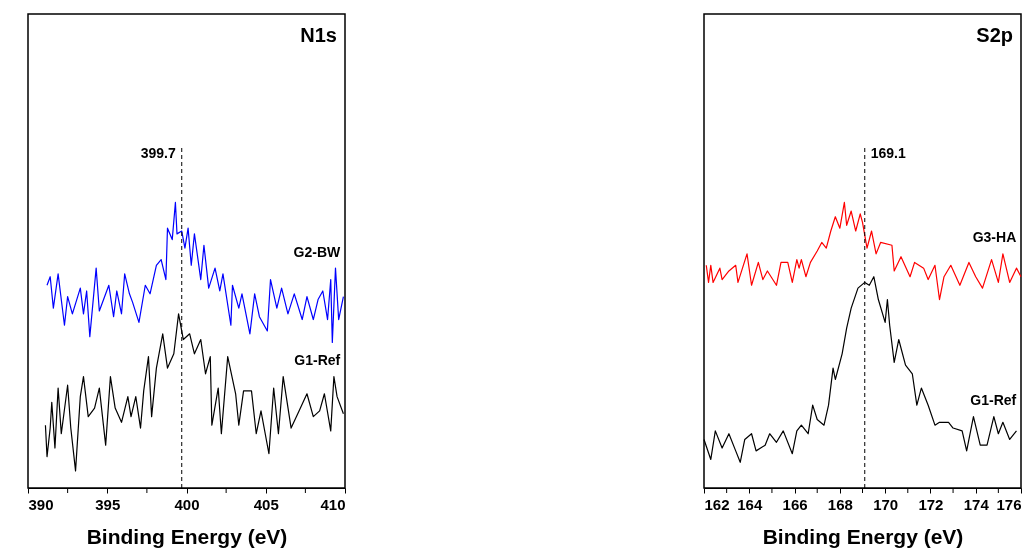  I want to click on x-tick-label: 405, so click(266, 504).